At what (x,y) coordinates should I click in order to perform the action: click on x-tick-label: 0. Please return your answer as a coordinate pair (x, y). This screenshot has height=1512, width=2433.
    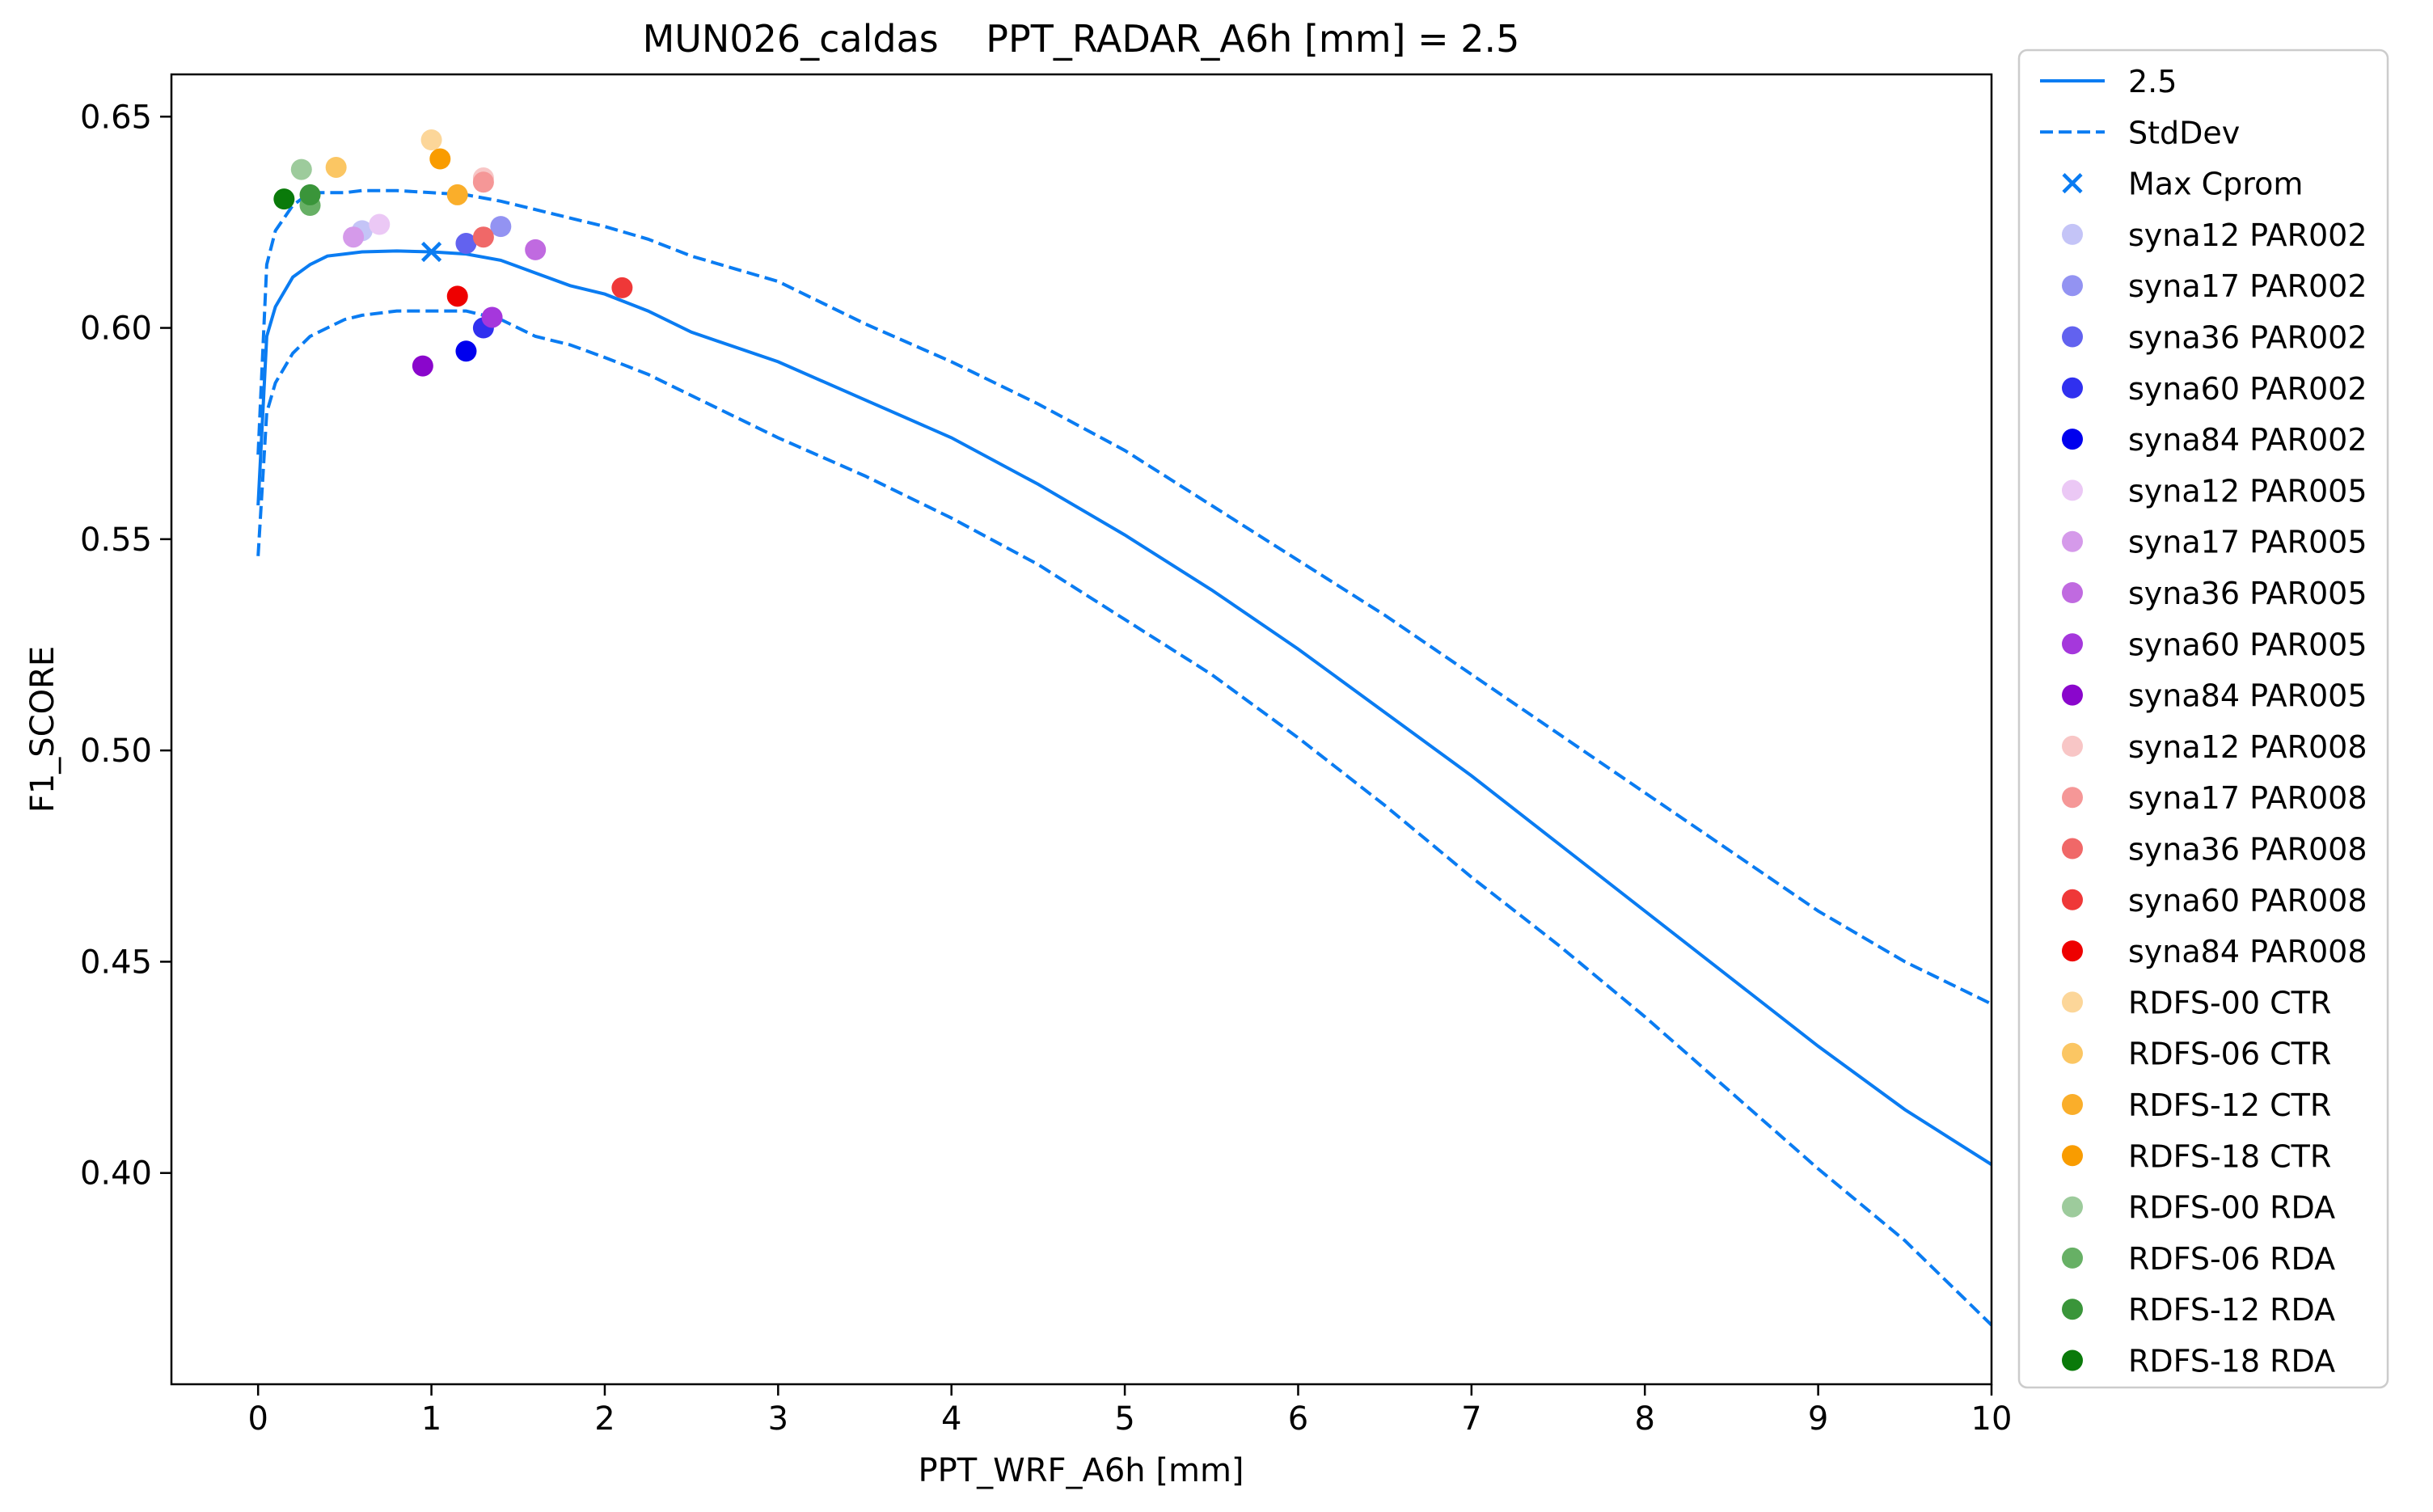
    Looking at the image, I should click on (257, 1419).